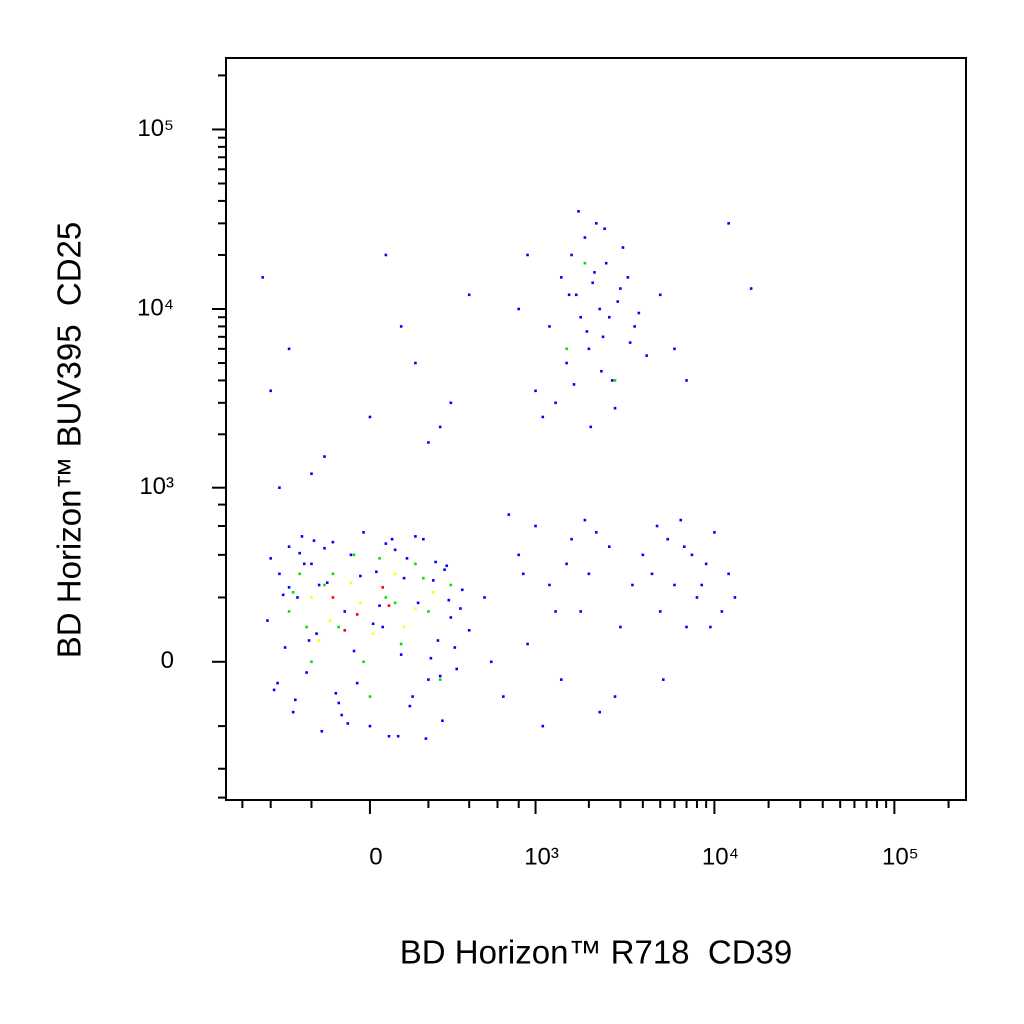  Describe the element at coordinates (596, 952) in the screenshot. I see `x-axis-label: BD Horizon™ R718 CD39` at that location.